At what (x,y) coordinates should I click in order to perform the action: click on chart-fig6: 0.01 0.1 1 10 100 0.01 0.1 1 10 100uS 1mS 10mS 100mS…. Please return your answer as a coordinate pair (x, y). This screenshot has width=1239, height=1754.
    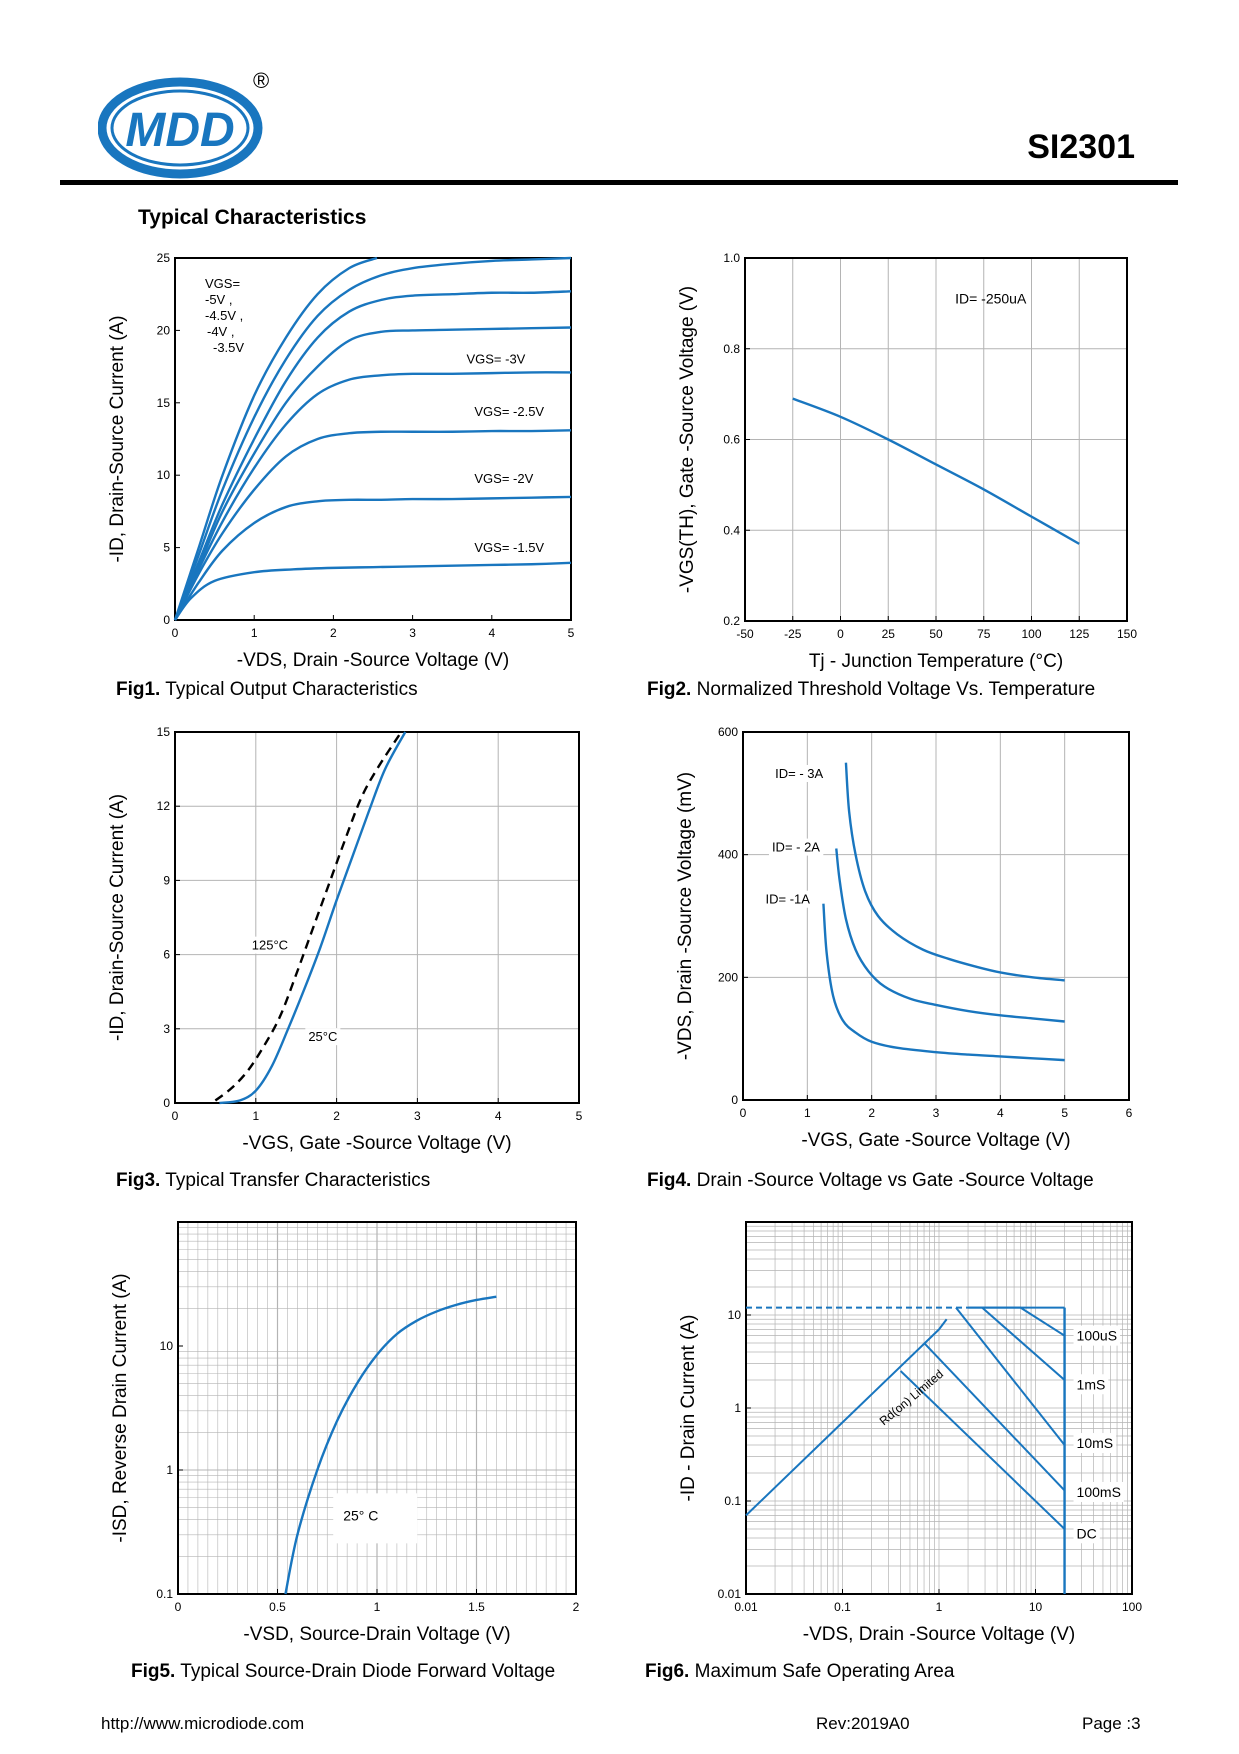
    Looking at the image, I should click on (910, 1433).